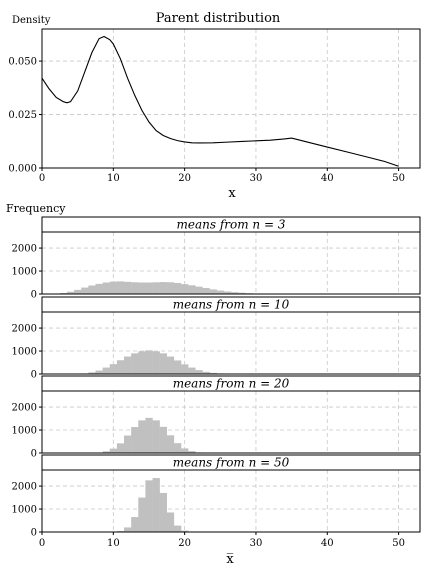  Describe the element at coordinates (231, 225) in the screenshot. I see `panel-strip-label: means from n = 3` at that location.